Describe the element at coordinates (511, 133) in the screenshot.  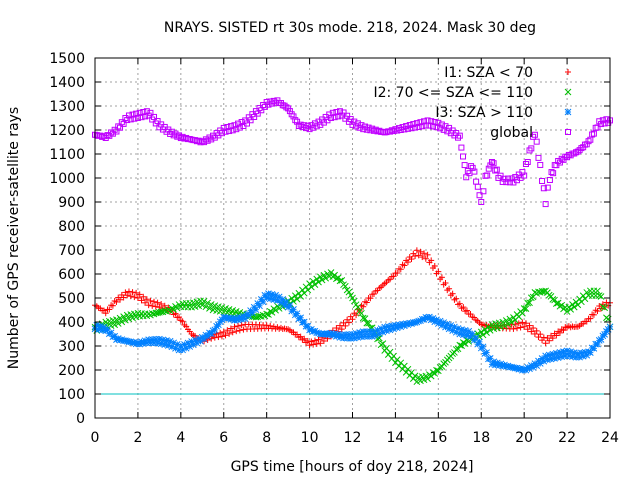
I see `legend-label: global` at that location.